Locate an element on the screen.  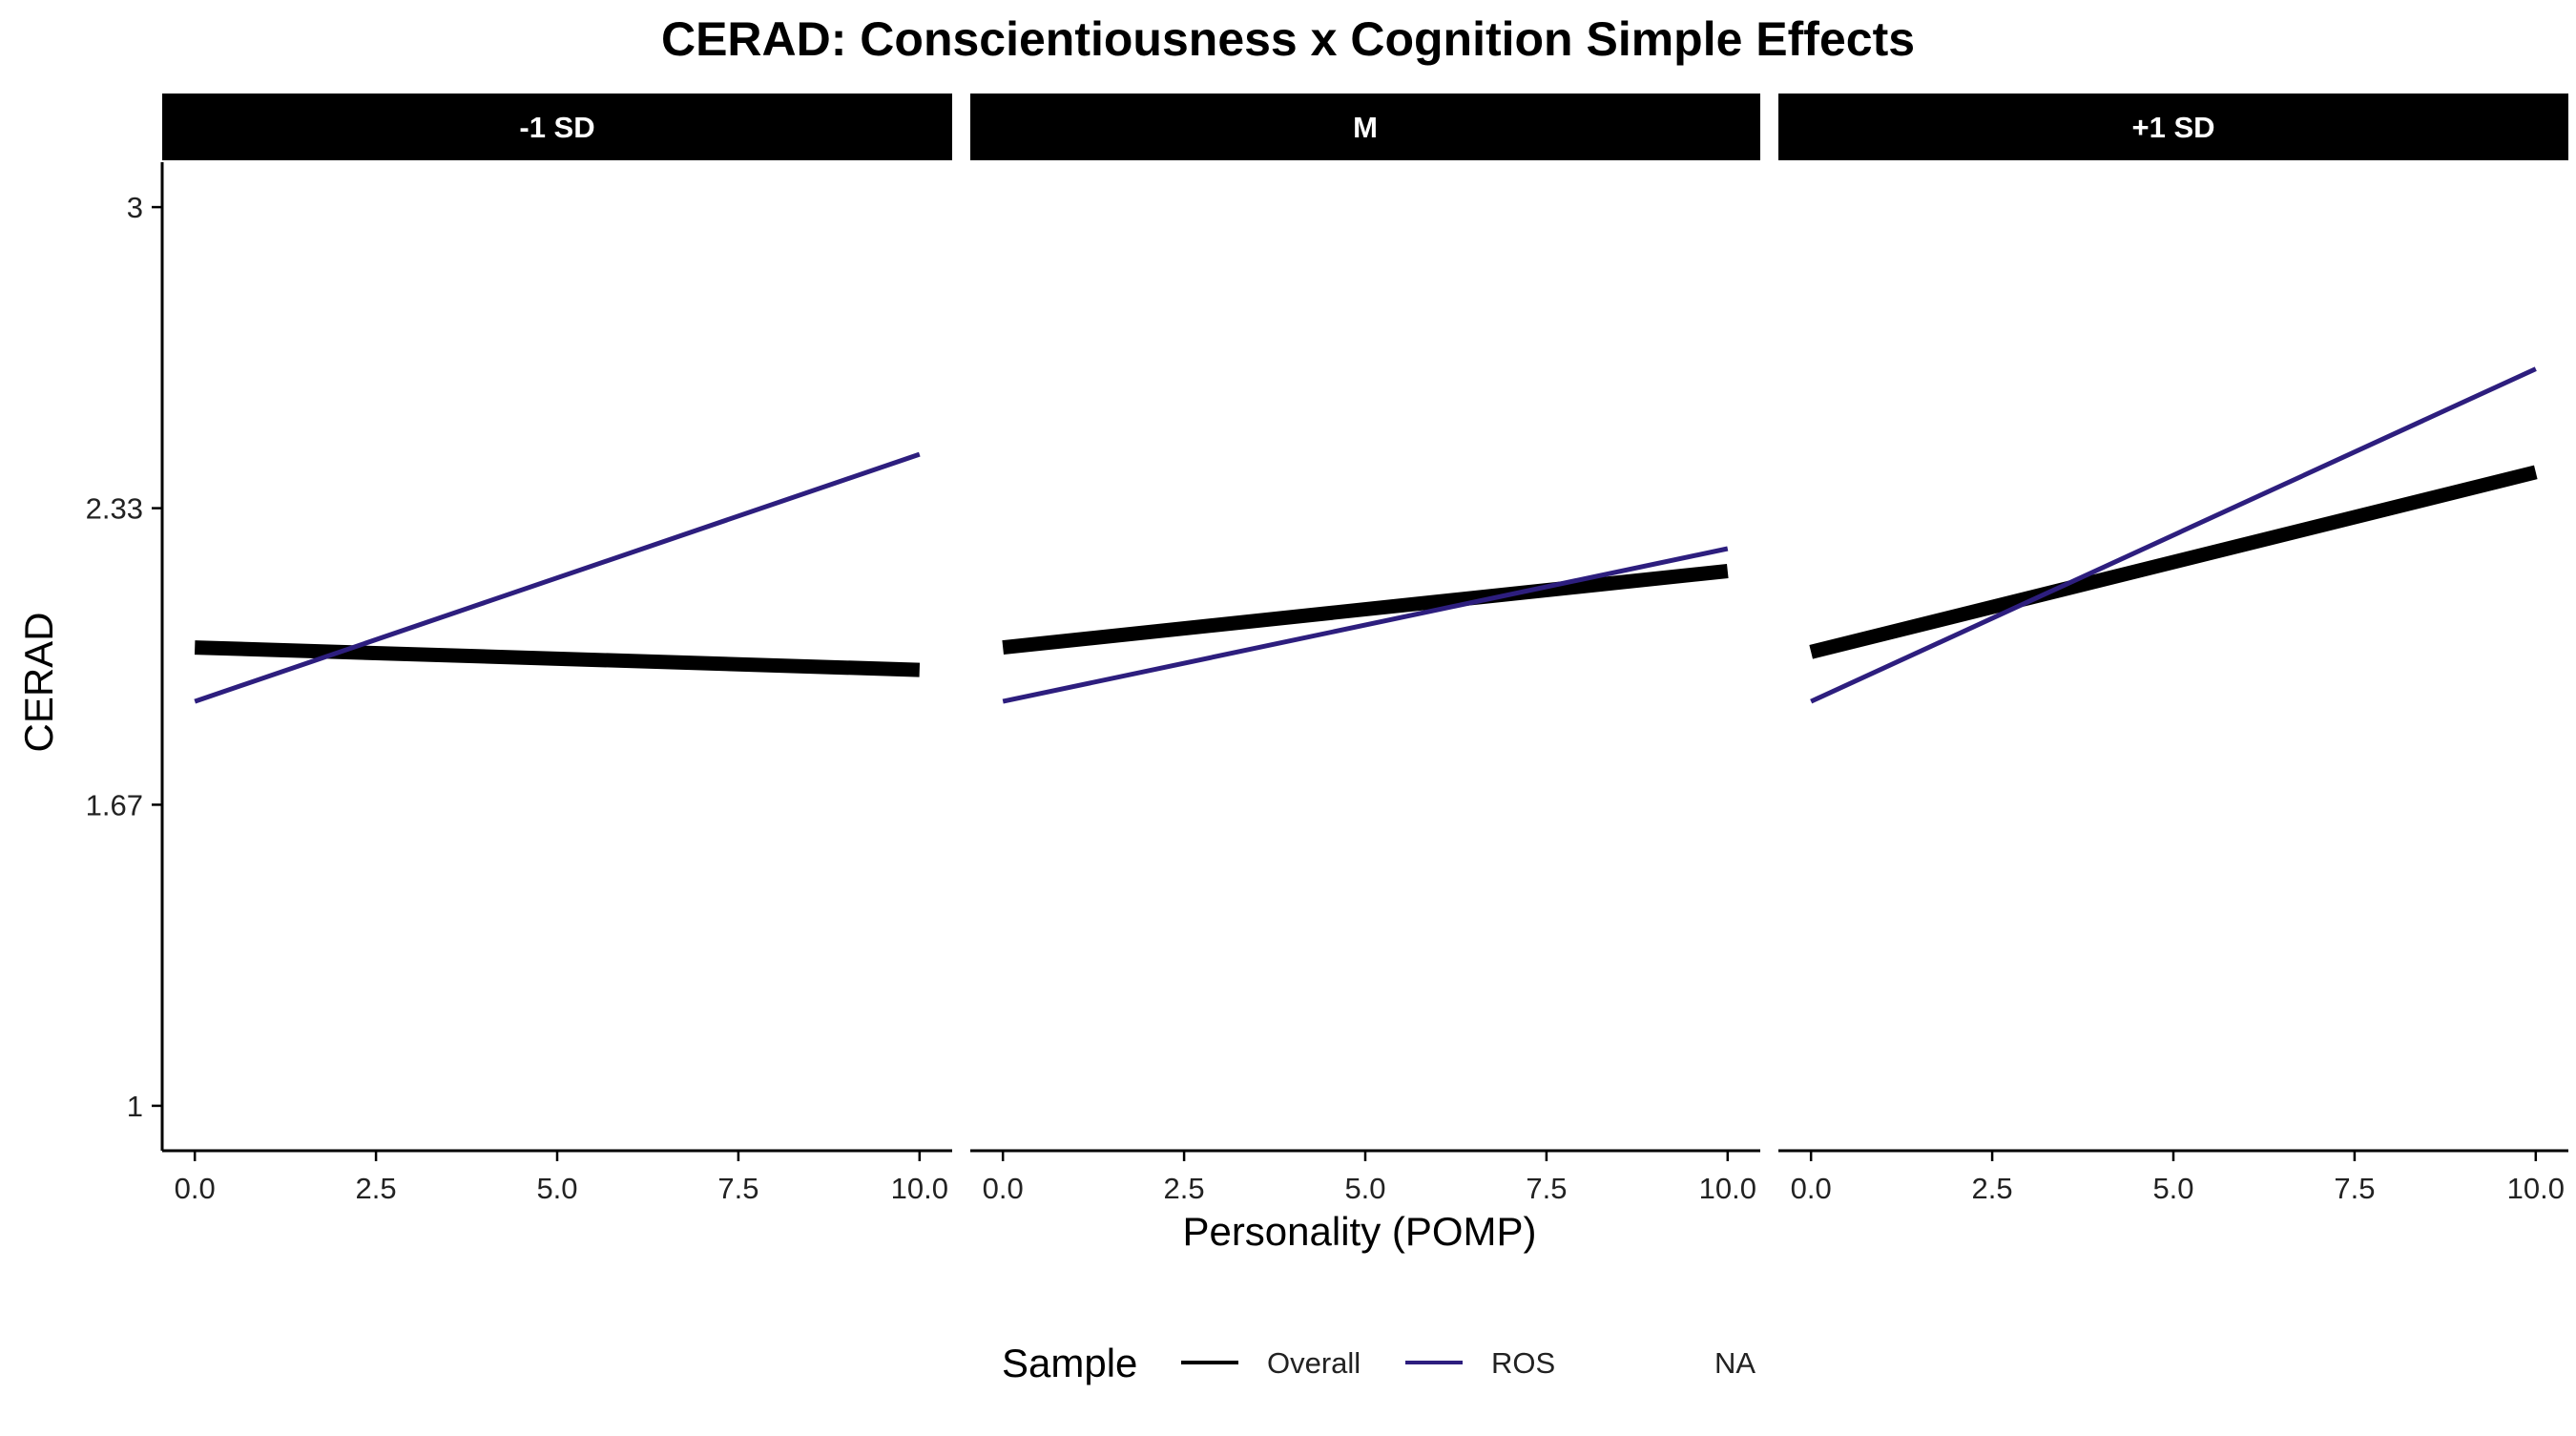
legend-entry: NA is located at coordinates (1734, 1363).